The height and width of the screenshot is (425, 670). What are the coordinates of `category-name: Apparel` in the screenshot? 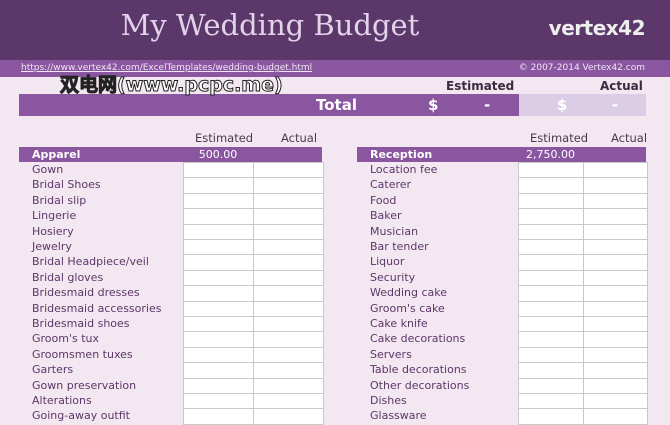 It's located at (56, 154).